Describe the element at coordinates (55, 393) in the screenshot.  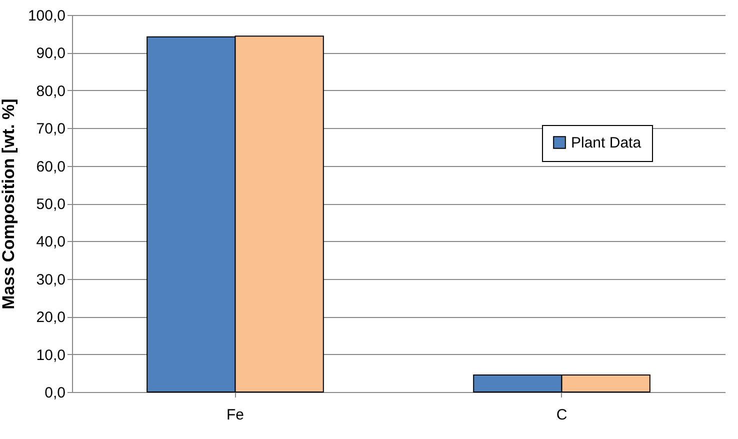
I see `y-tick-label: 0,0` at that location.